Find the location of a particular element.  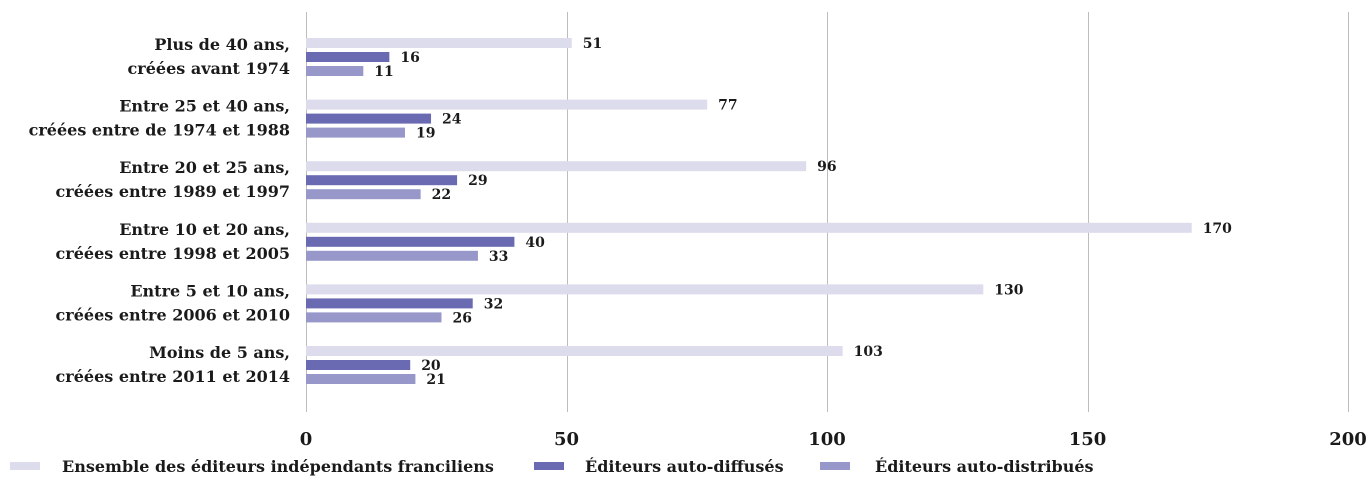

data-label-series-2-cat-1: 19 is located at coordinates (425, 134).